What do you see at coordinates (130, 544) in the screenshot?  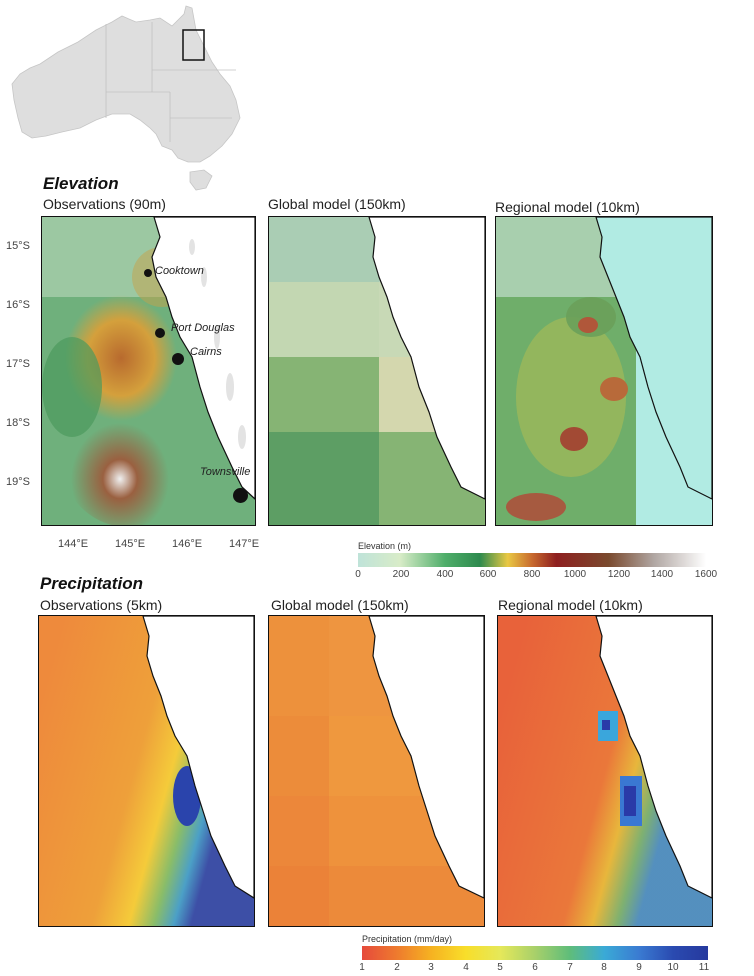 I see `lon-tick: 145°E` at bounding box center [130, 544].